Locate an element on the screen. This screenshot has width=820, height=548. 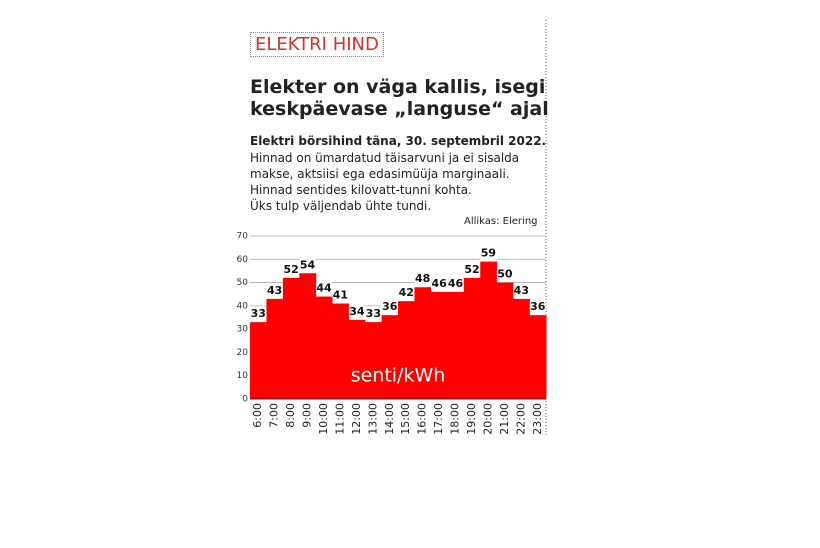
x-tick-label: 23:00 is located at coordinates (537, 419).